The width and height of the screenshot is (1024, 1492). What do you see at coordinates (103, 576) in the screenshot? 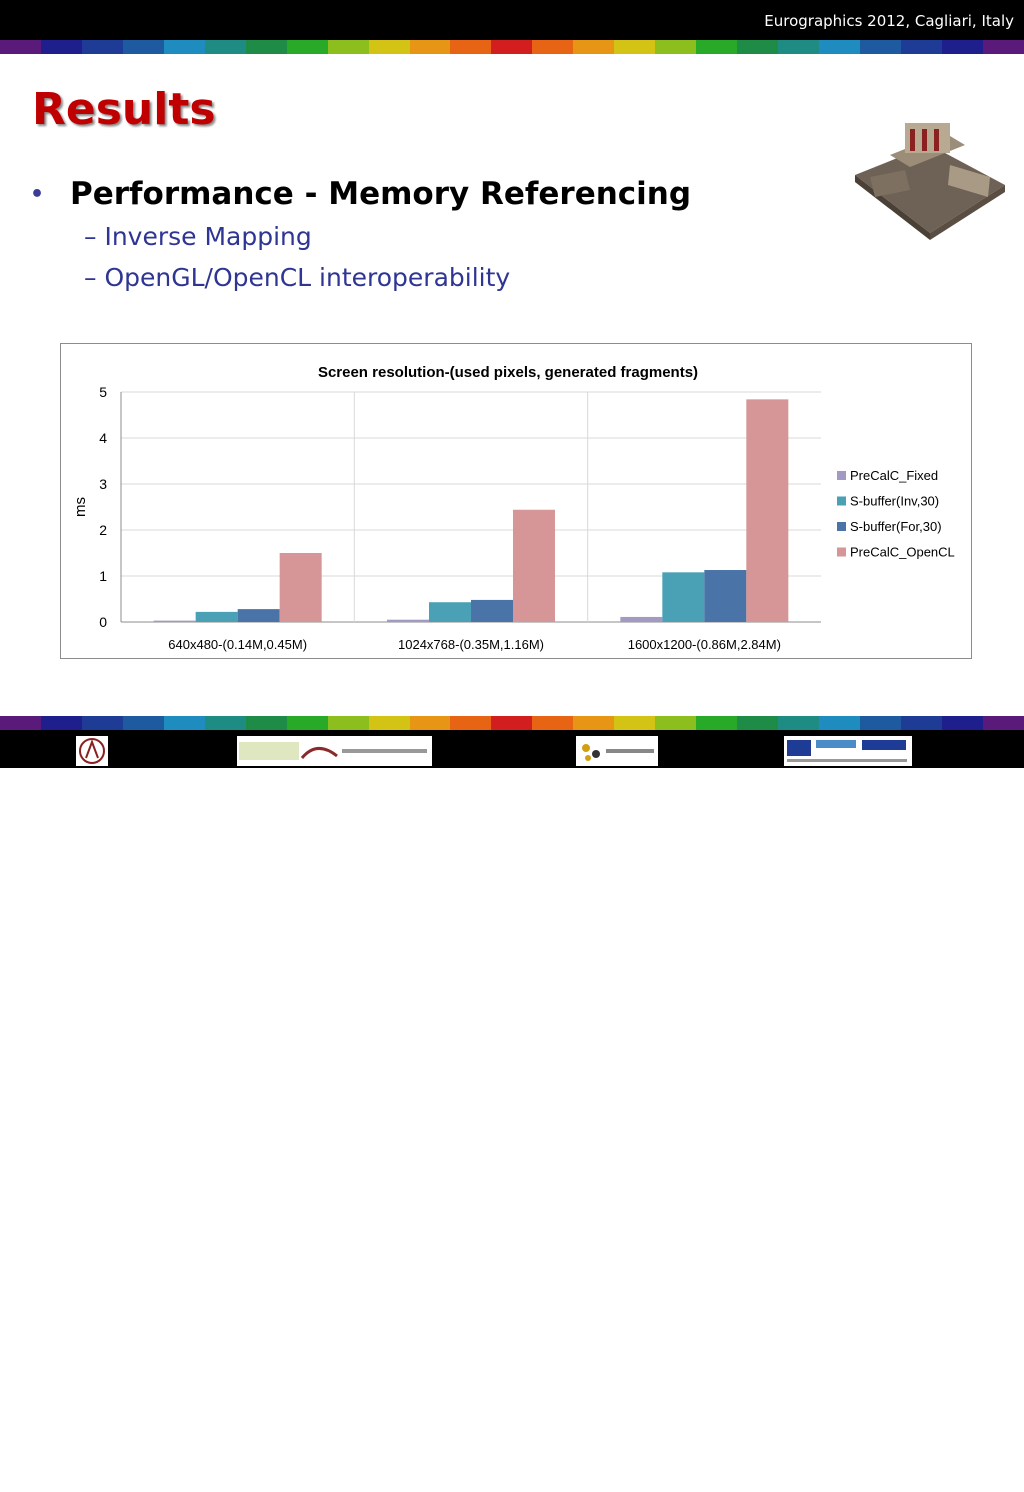
I see `y-tick-label: 1` at bounding box center [103, 576].